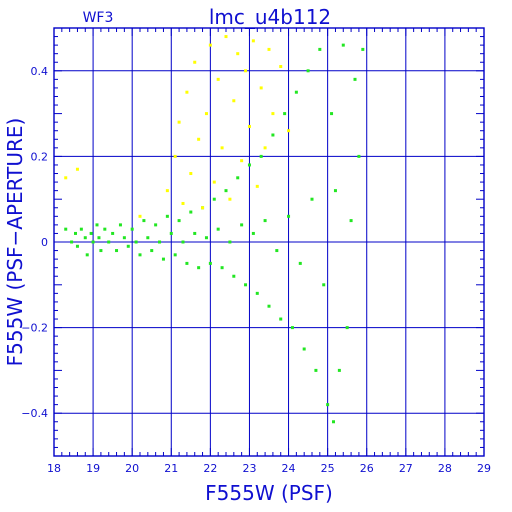 This screenshot has height=512, width=512. Describe the element at coordinates (171, 468) in the screenshot. I see `x-tick-label: 21` at that location.